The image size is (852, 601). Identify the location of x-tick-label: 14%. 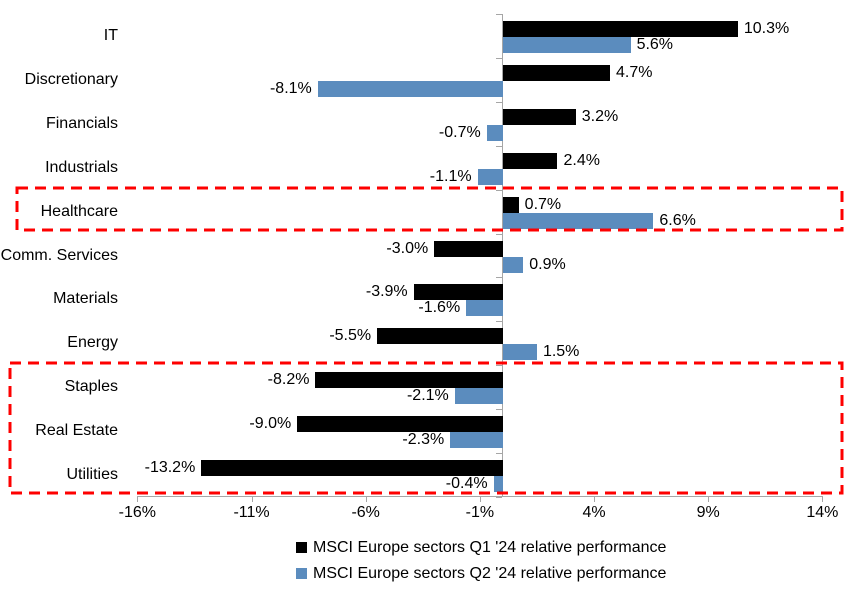
(822, 512).